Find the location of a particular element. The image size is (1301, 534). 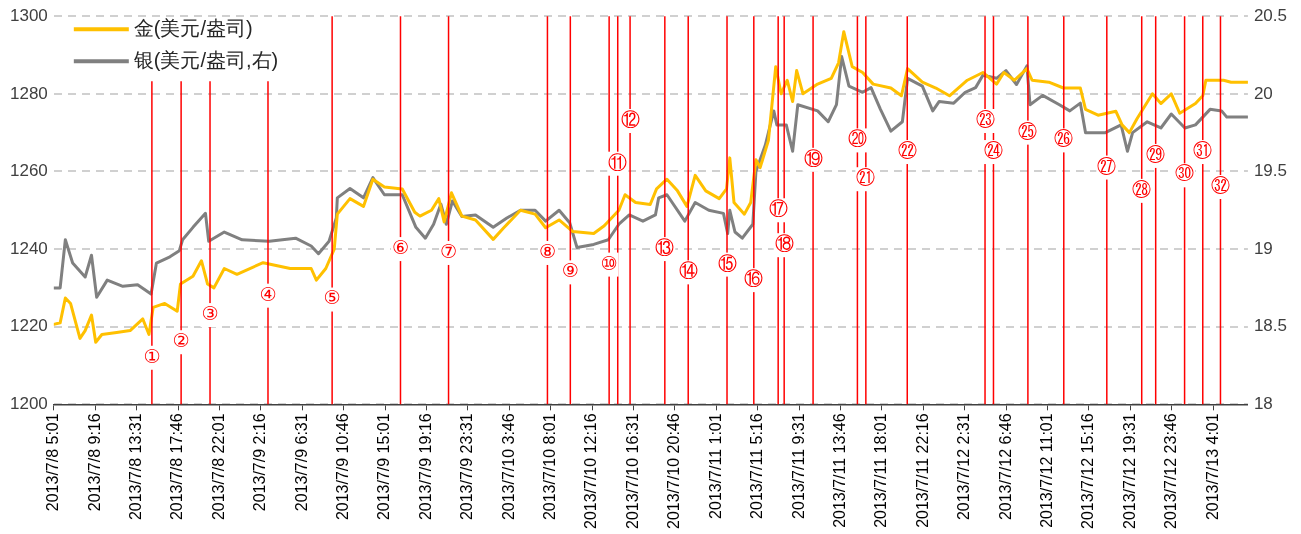

annotation: ㉛ is located at coordinates (1203, 149).